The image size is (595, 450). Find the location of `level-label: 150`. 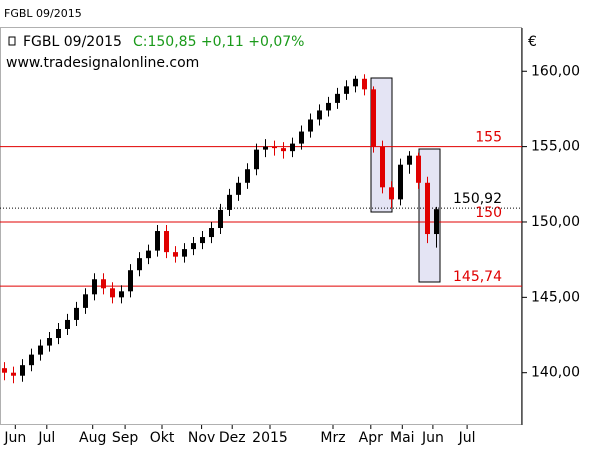

level-label: 150 is located at coordinates (488, 213).